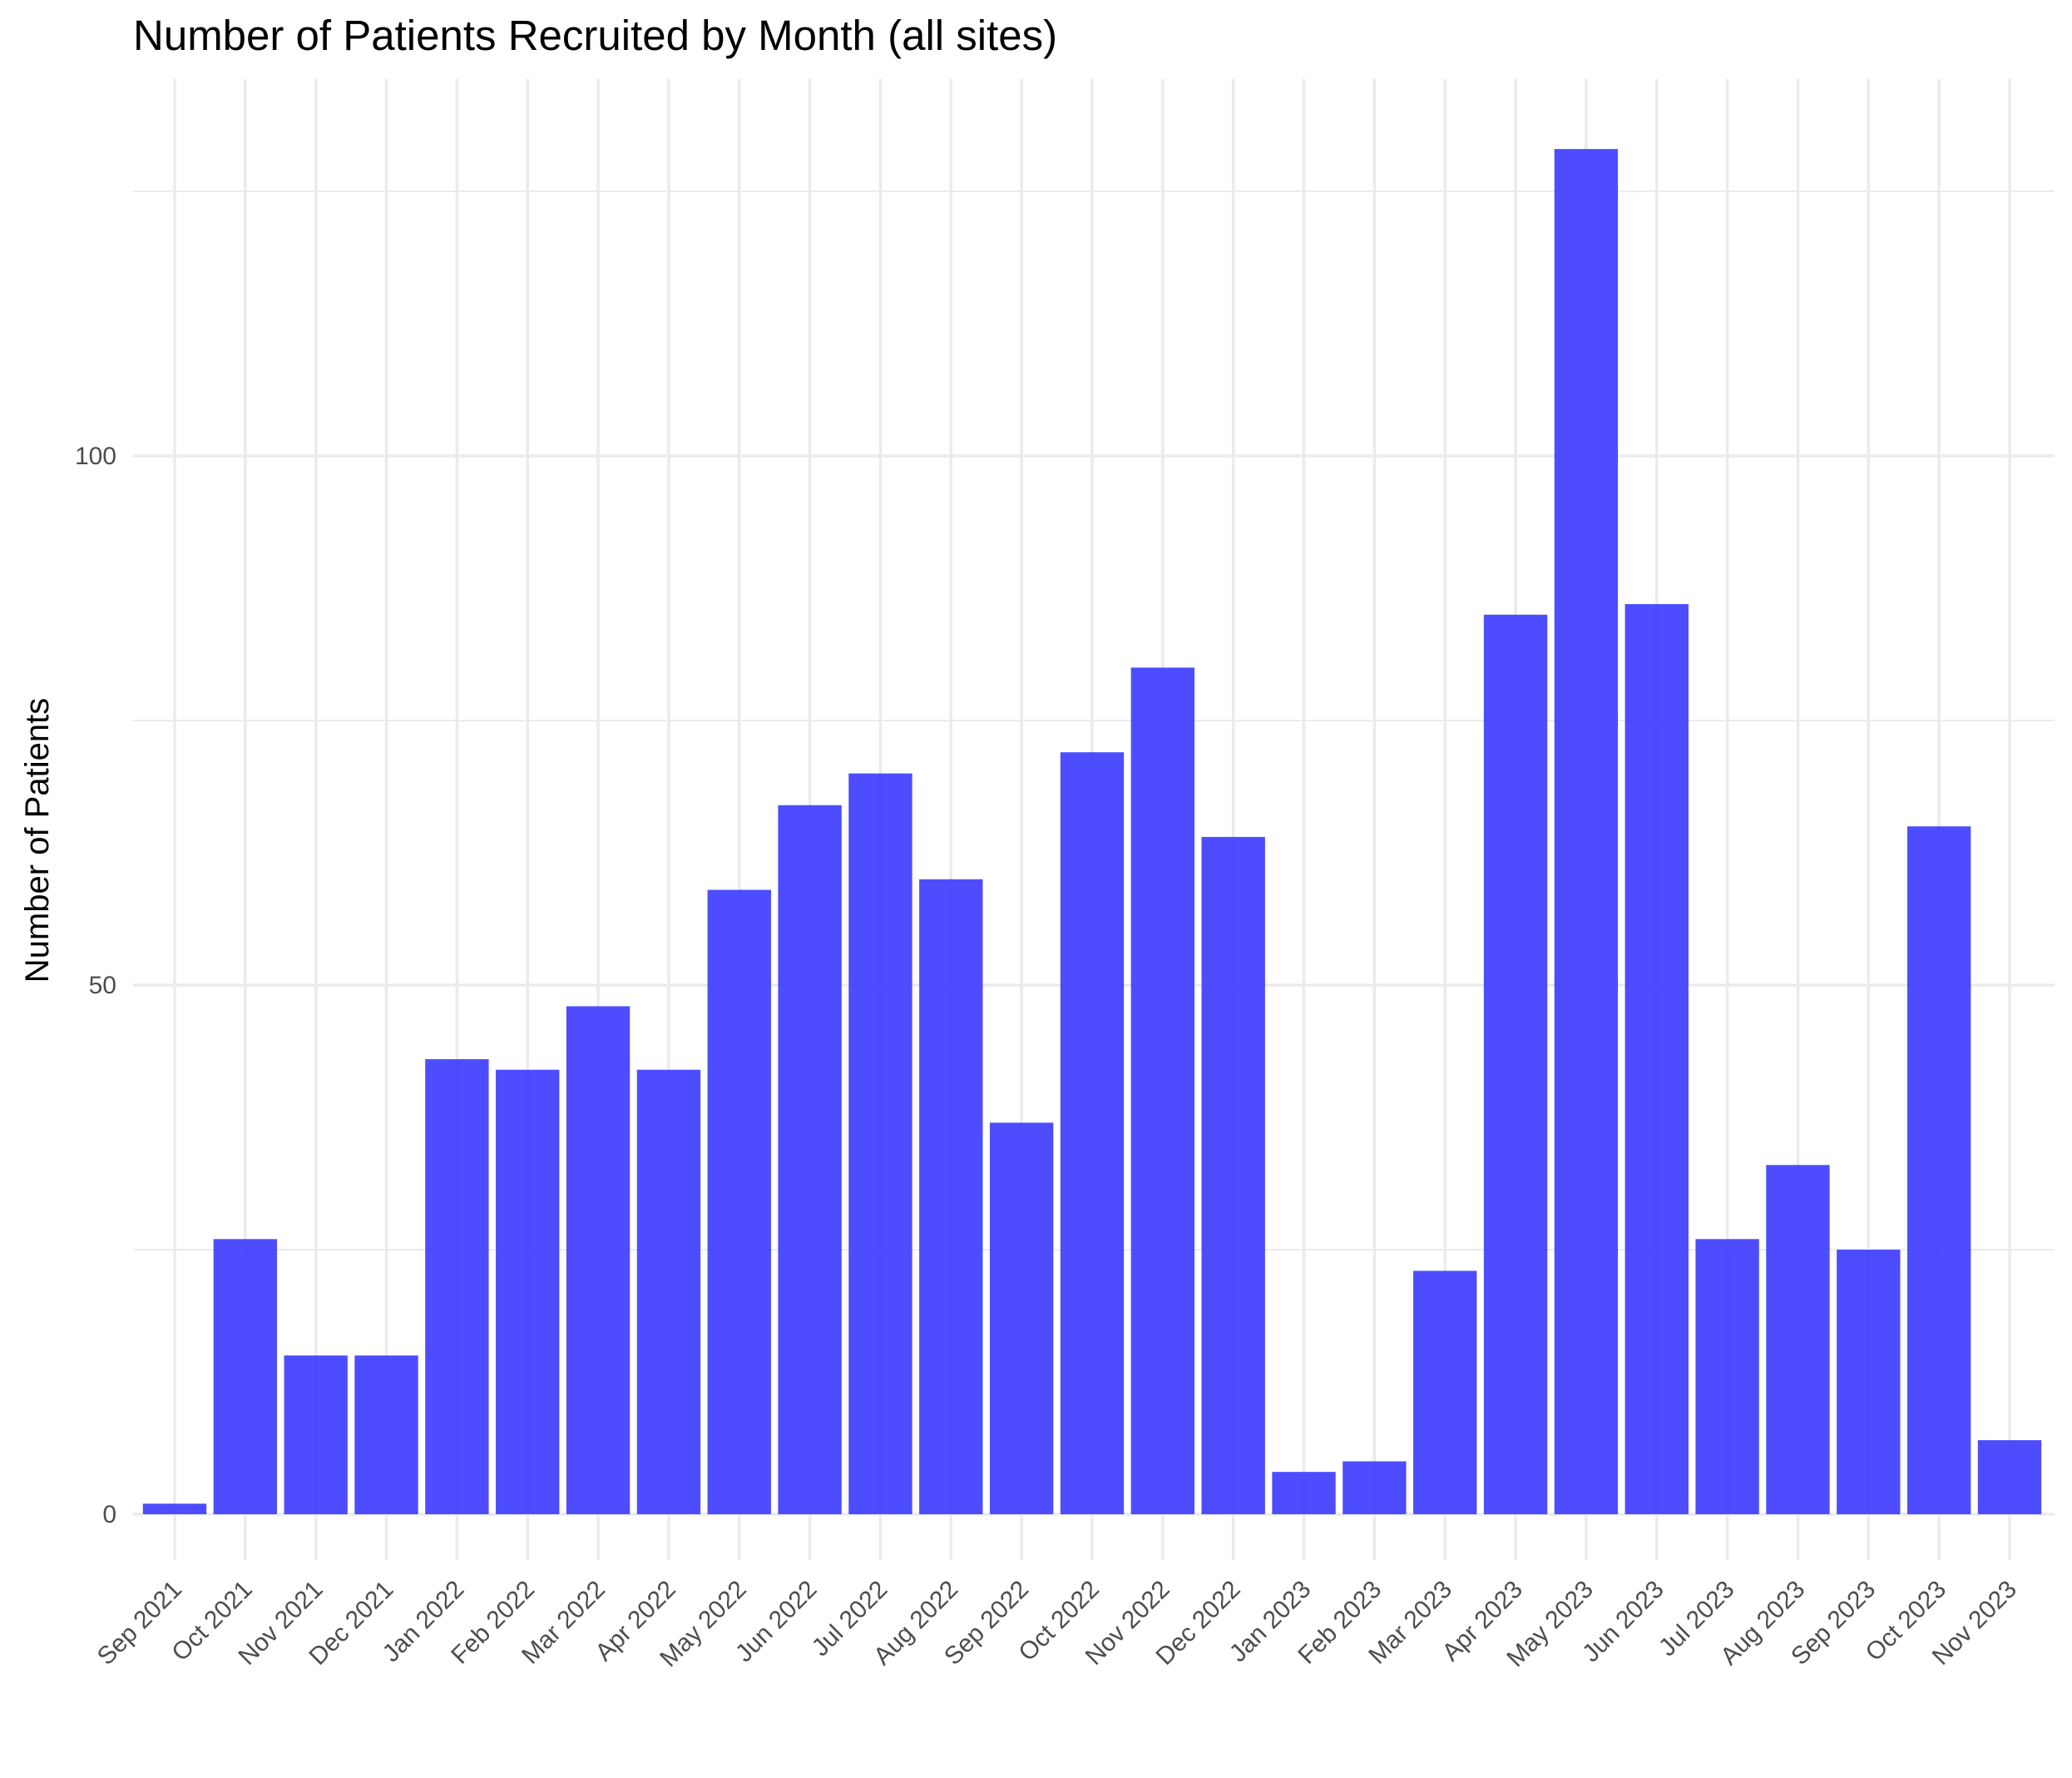 The height and width of the screenshot is (1778, 2072). What do you see at coordinates (109, 1514) in the screenshot?
I see `y-tick-label: 0` at bounding box center [109, 1514].